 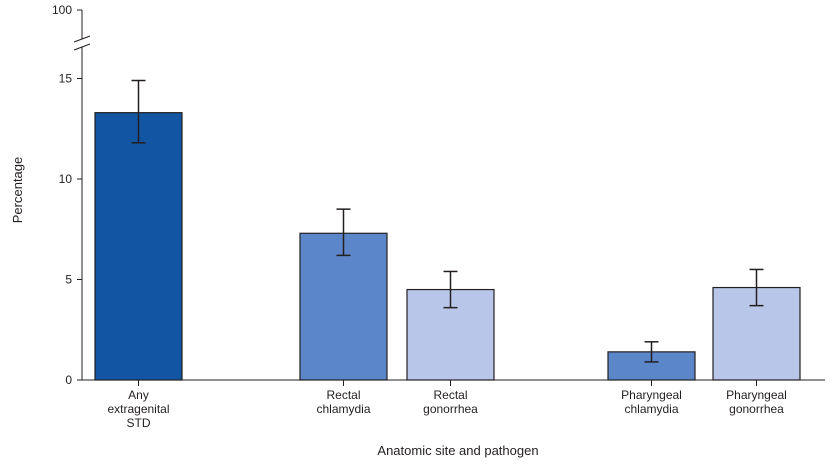 What do you see at coordinates (138, 395) in the screenshot?
I see `x-tick-label-line: Any` at bounding box center [138, 395].